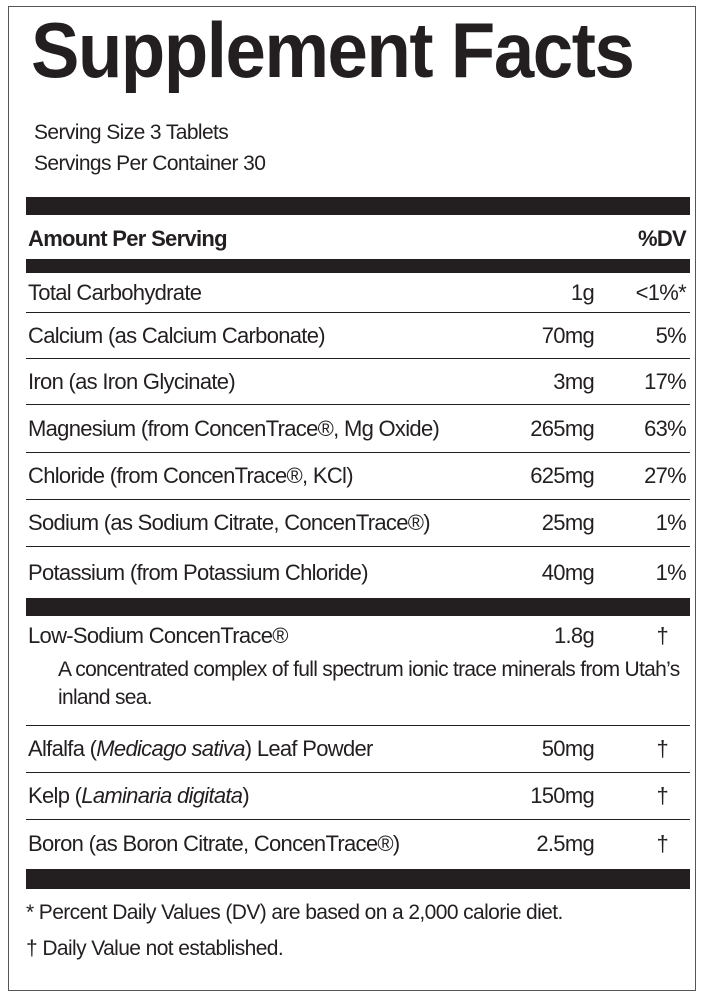 This screenshot has width=706, height=1000. I want to click on nutrient-name: Sodium (as Sodium Citrate, ConcenTrace®), so click(229, 522).